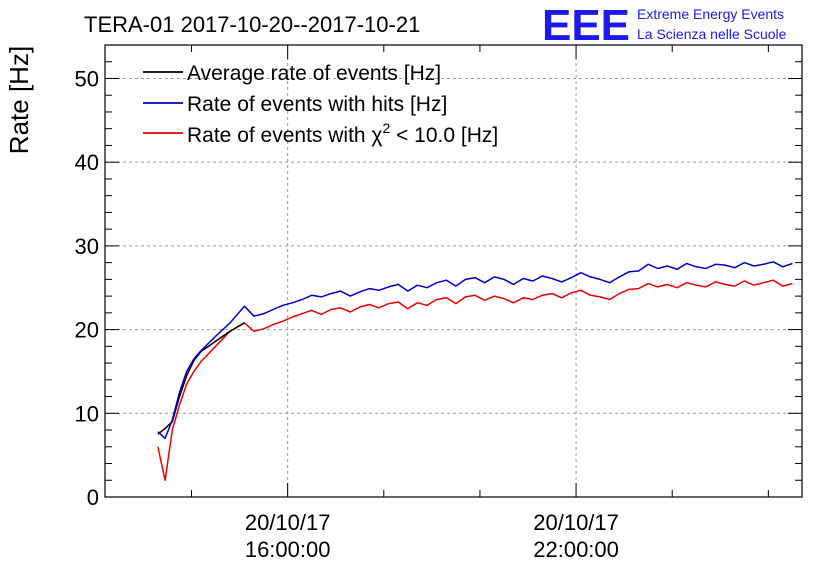 This screenshot has height=572, width=836. Describe the element at coordinates (87, 246) in the screenshot. I see `y-tick-label-30: 30` at that location.